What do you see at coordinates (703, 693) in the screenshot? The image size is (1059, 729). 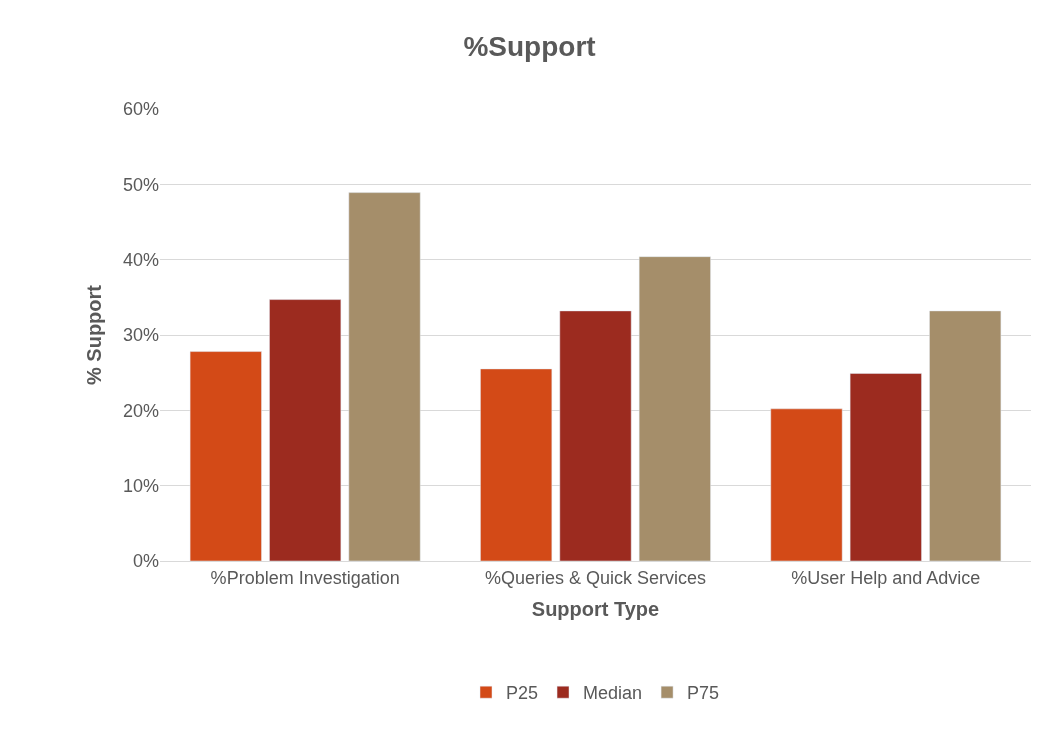 I see `legend-label: P75` at bounding box center [703, 693].